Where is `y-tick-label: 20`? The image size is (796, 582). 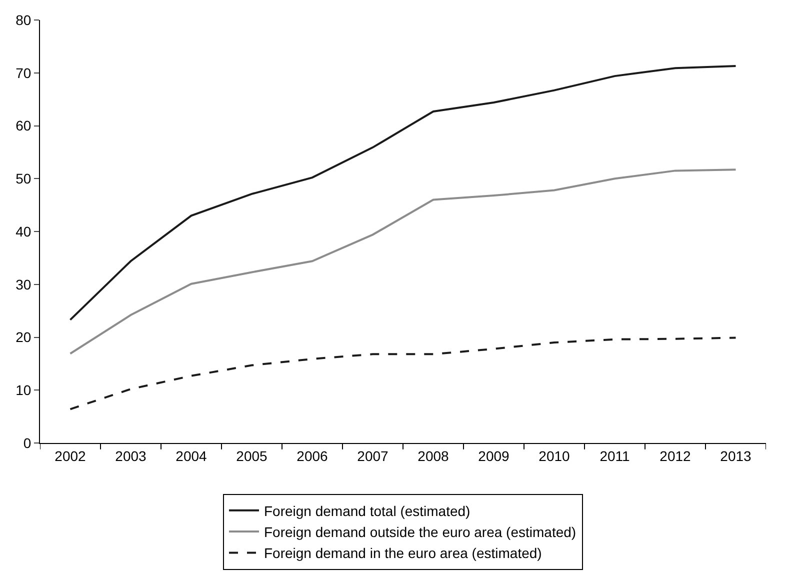 y-tick-label: 20 is located at coordinates (24, 337).